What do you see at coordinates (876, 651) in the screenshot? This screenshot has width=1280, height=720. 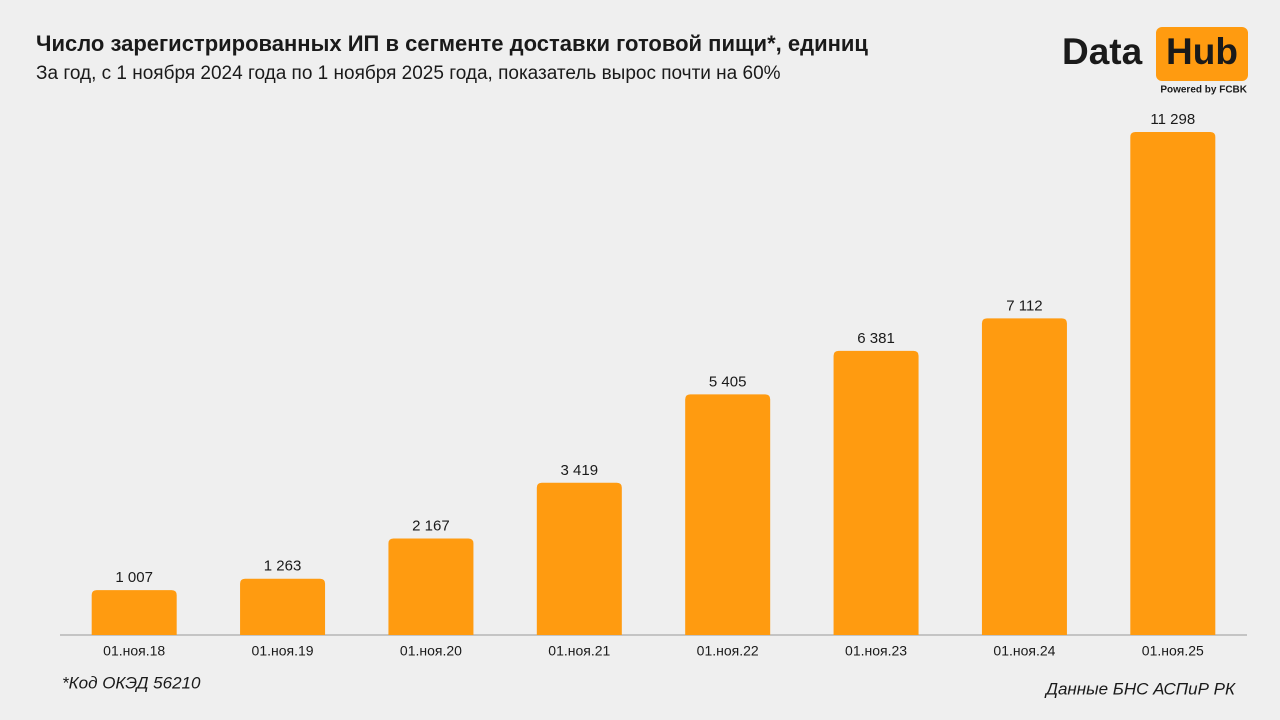 I see `x-tick-label: 01.ноя.23` at bounding box center [876, 651].